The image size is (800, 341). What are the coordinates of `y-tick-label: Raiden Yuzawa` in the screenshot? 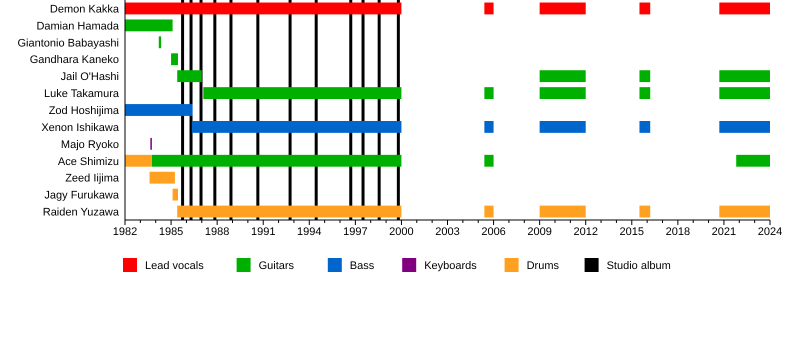 It's located at (81, 212).